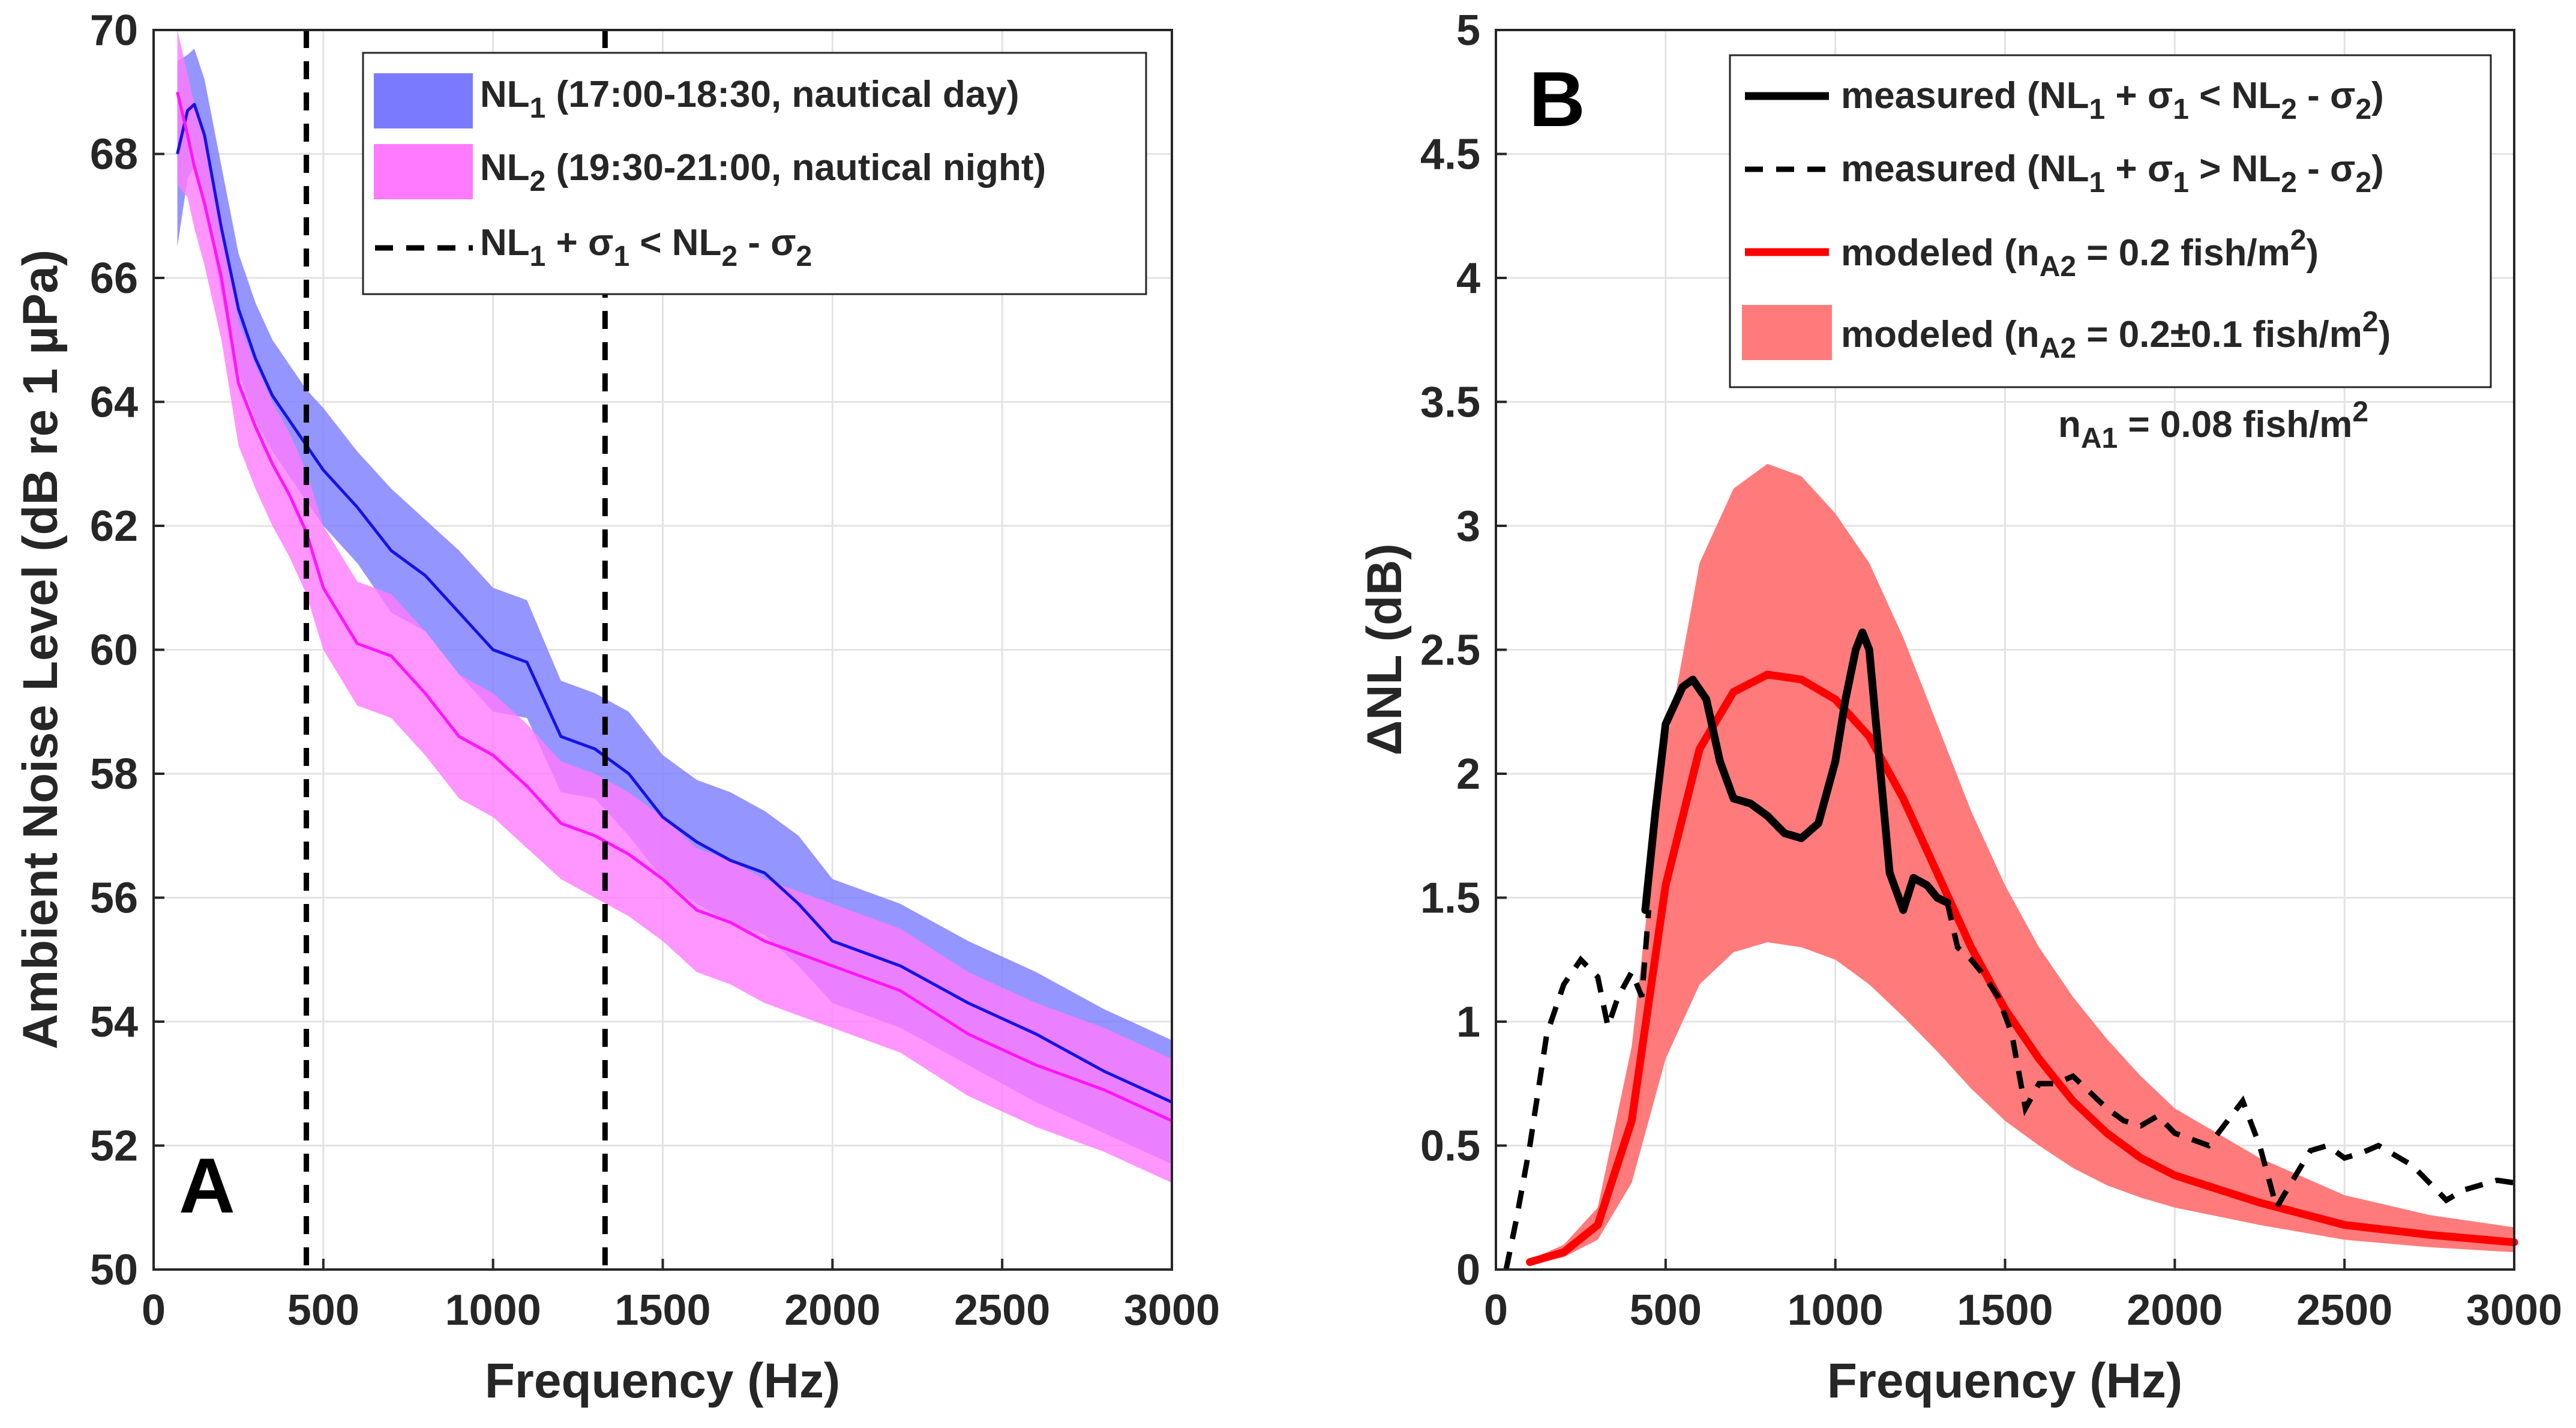  What do you see at coordinates (423, 172) in the screenshot?
I see `legend-swatch-nl2` at bounding box center [423, 172].